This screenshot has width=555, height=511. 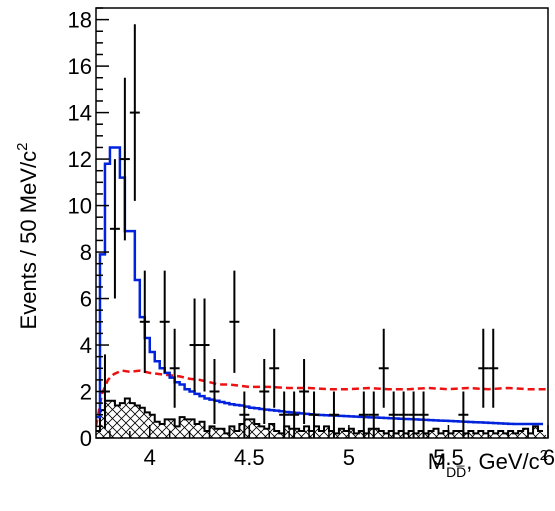 I want to click on y-axis-title-sup: 2, so click(x=22, y=147).